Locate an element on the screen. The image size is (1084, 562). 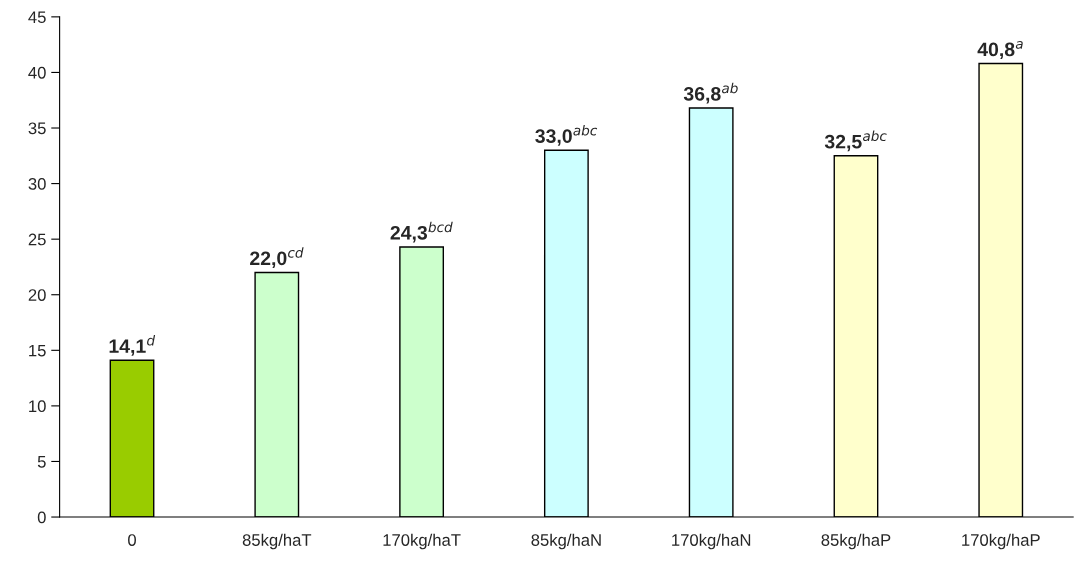
y-tick-label: 25 is located at coordinates (37, 239).